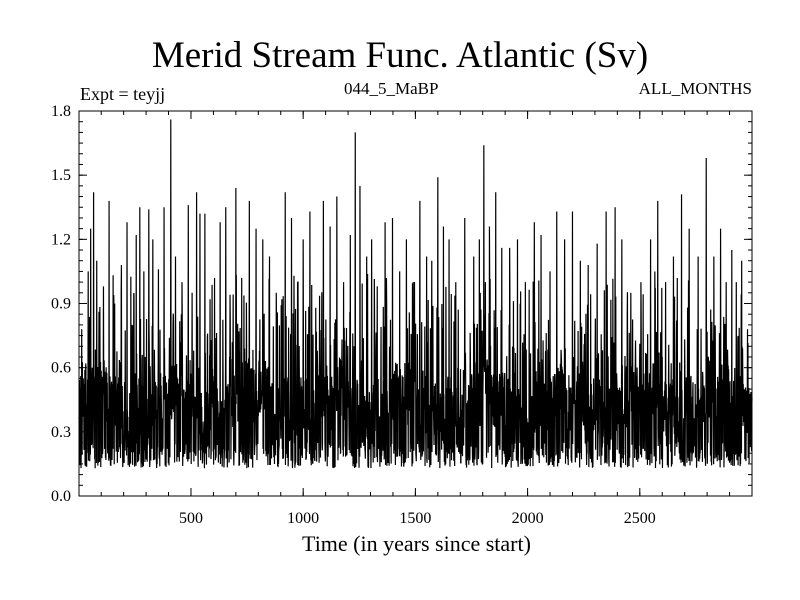 The height and width of the screenshot is (600, 800). What do you see at coordinates (640, 518) in the screenshot?
I see `x-tick-label: 2500` at bounding box center [640, 518].